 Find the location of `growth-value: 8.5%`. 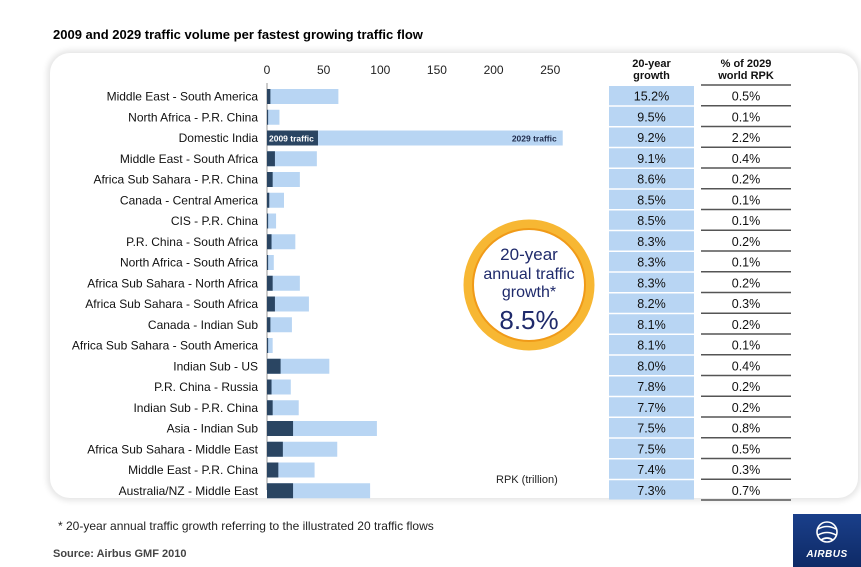

growth-value: 8.5% is located at coordinates (651, 200).